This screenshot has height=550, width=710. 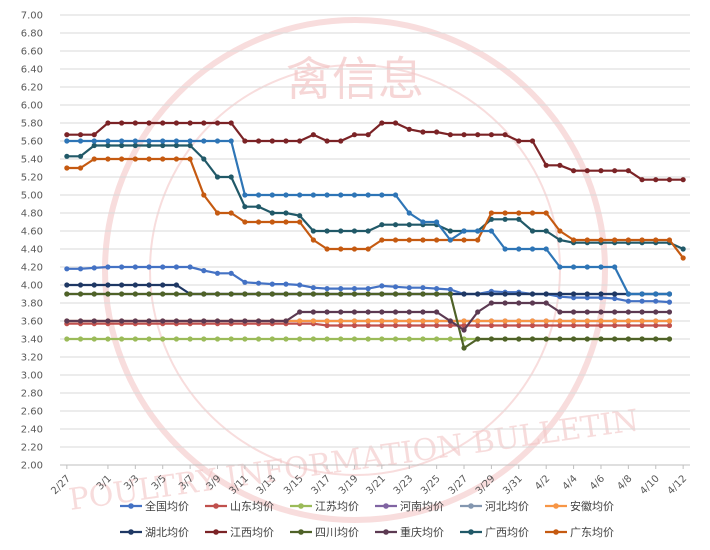 I want to click on y-tick-label: 3.40, so click(x=32, y=340).